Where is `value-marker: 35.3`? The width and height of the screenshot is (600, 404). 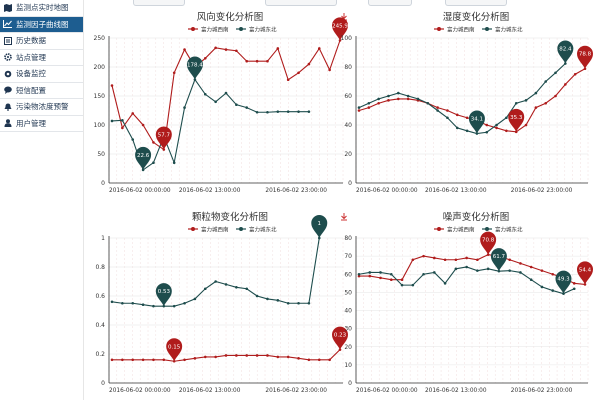
value-marker: 35.3 is located at coordinates (516, 120).